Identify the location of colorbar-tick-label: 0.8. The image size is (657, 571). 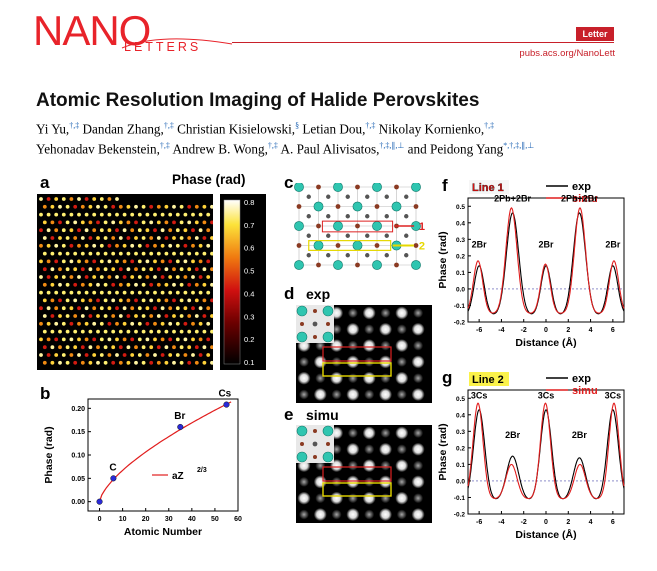
(249, 202).